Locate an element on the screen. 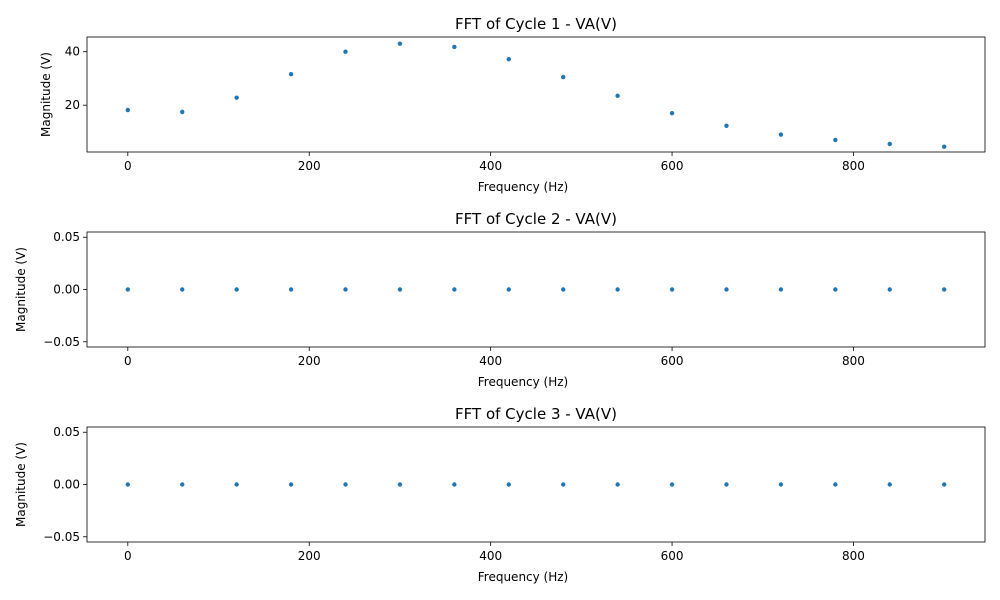 This screenshot has height=600, width=1000. chart-title: FFT of Cycle 2 - VA(V) is located at coordinates (536, 219).